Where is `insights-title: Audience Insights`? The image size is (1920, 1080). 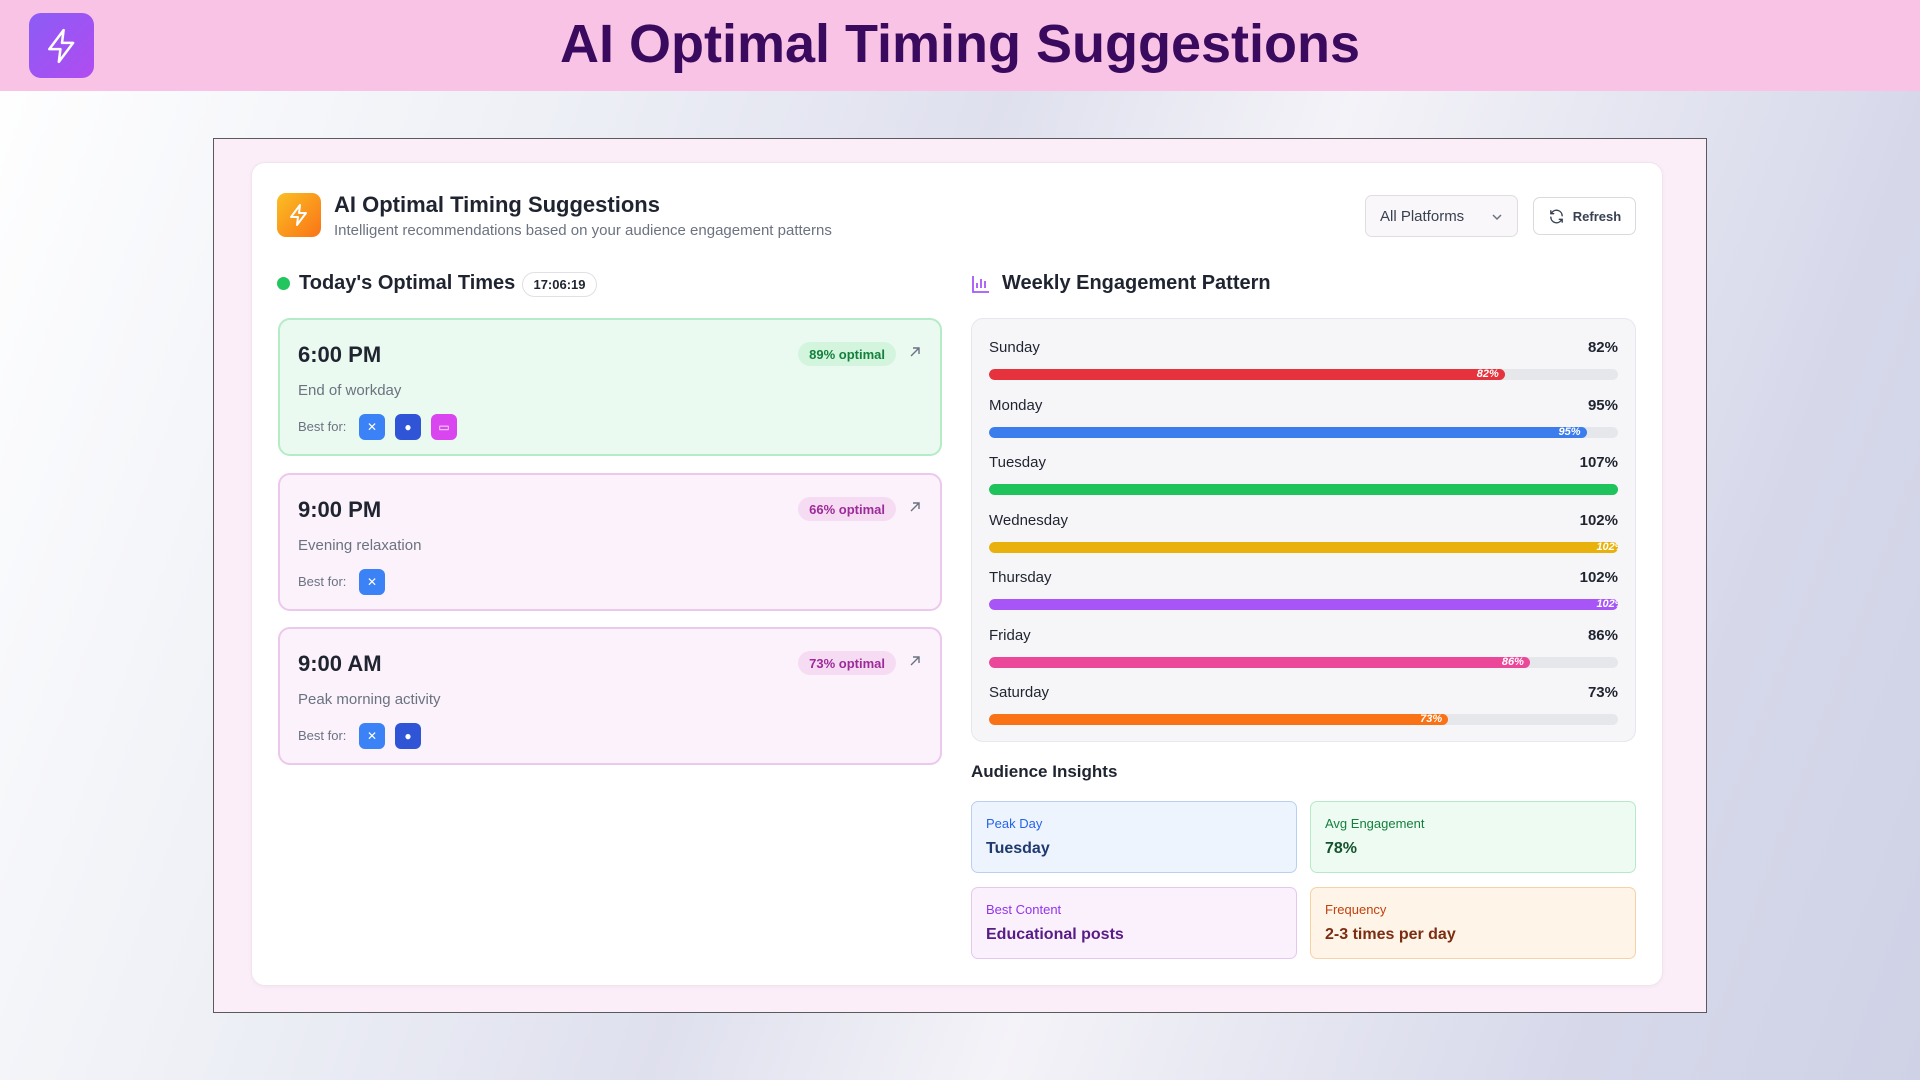 insights-title: Audience Insights is located at coordinates (1044, 771).